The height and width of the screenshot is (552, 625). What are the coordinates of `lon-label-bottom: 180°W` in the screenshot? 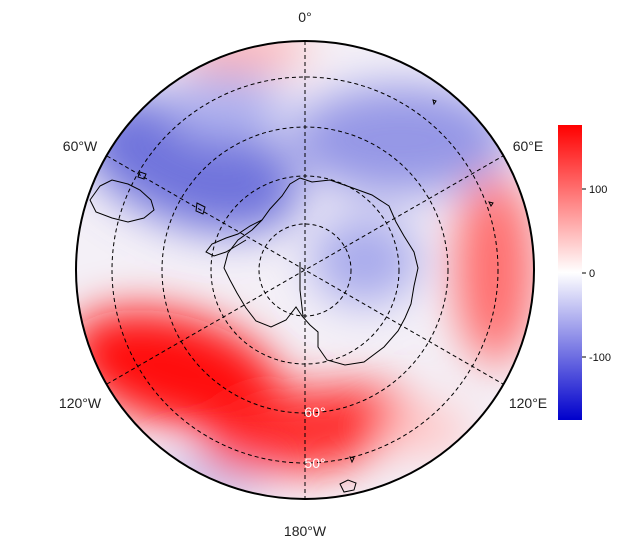 It's located at (305, 531).